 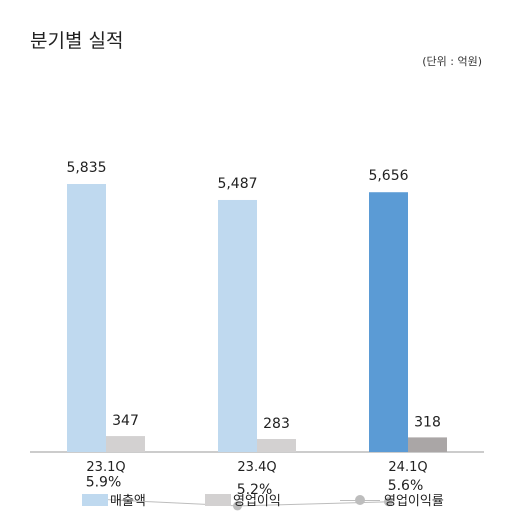 I want to click on legend-item-op-income: 영업이익, so click(x=243, y=499).